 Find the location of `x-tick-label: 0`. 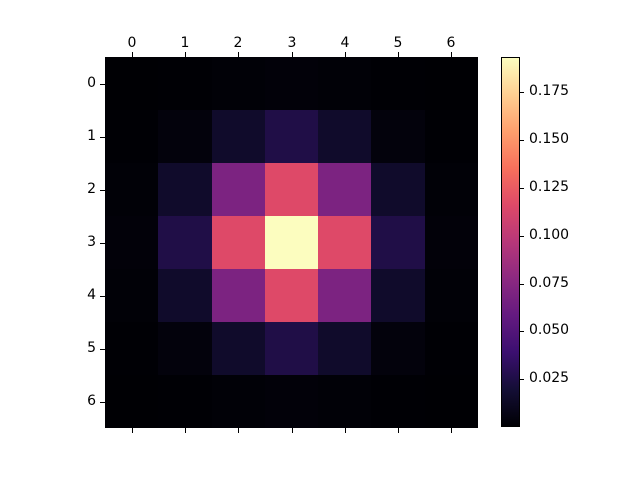

x-tick-label: 0 is located at coordinates (132, 43).